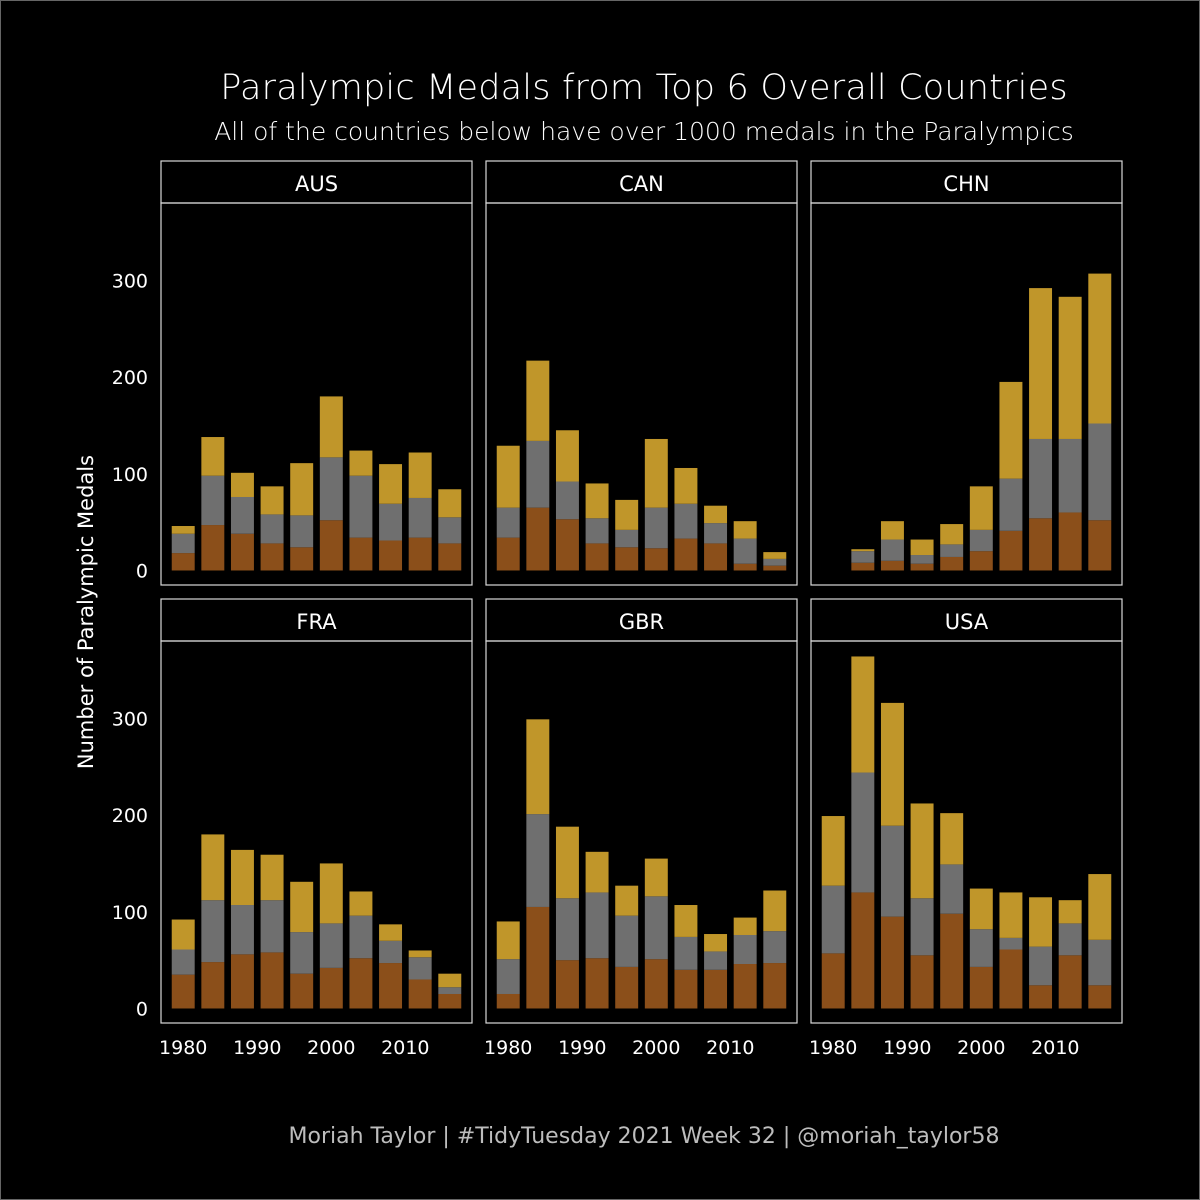  What do you see at coordinates (952, 839) in the screenshot?
I see `bar-usa-1996-gold` at bounding box center [952, 839].